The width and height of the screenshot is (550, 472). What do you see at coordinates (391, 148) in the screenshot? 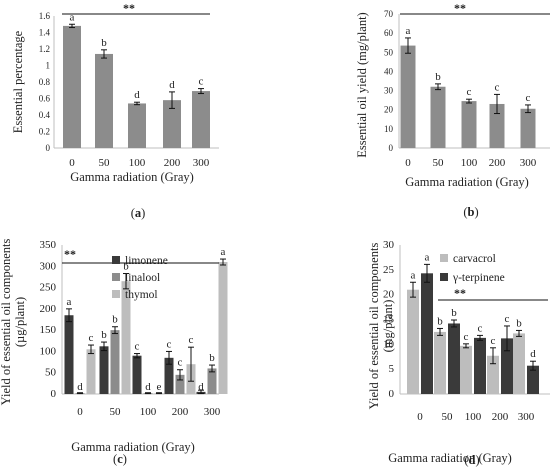
I see `y-tick-label-b: 0` at bounding box center [391, 148].